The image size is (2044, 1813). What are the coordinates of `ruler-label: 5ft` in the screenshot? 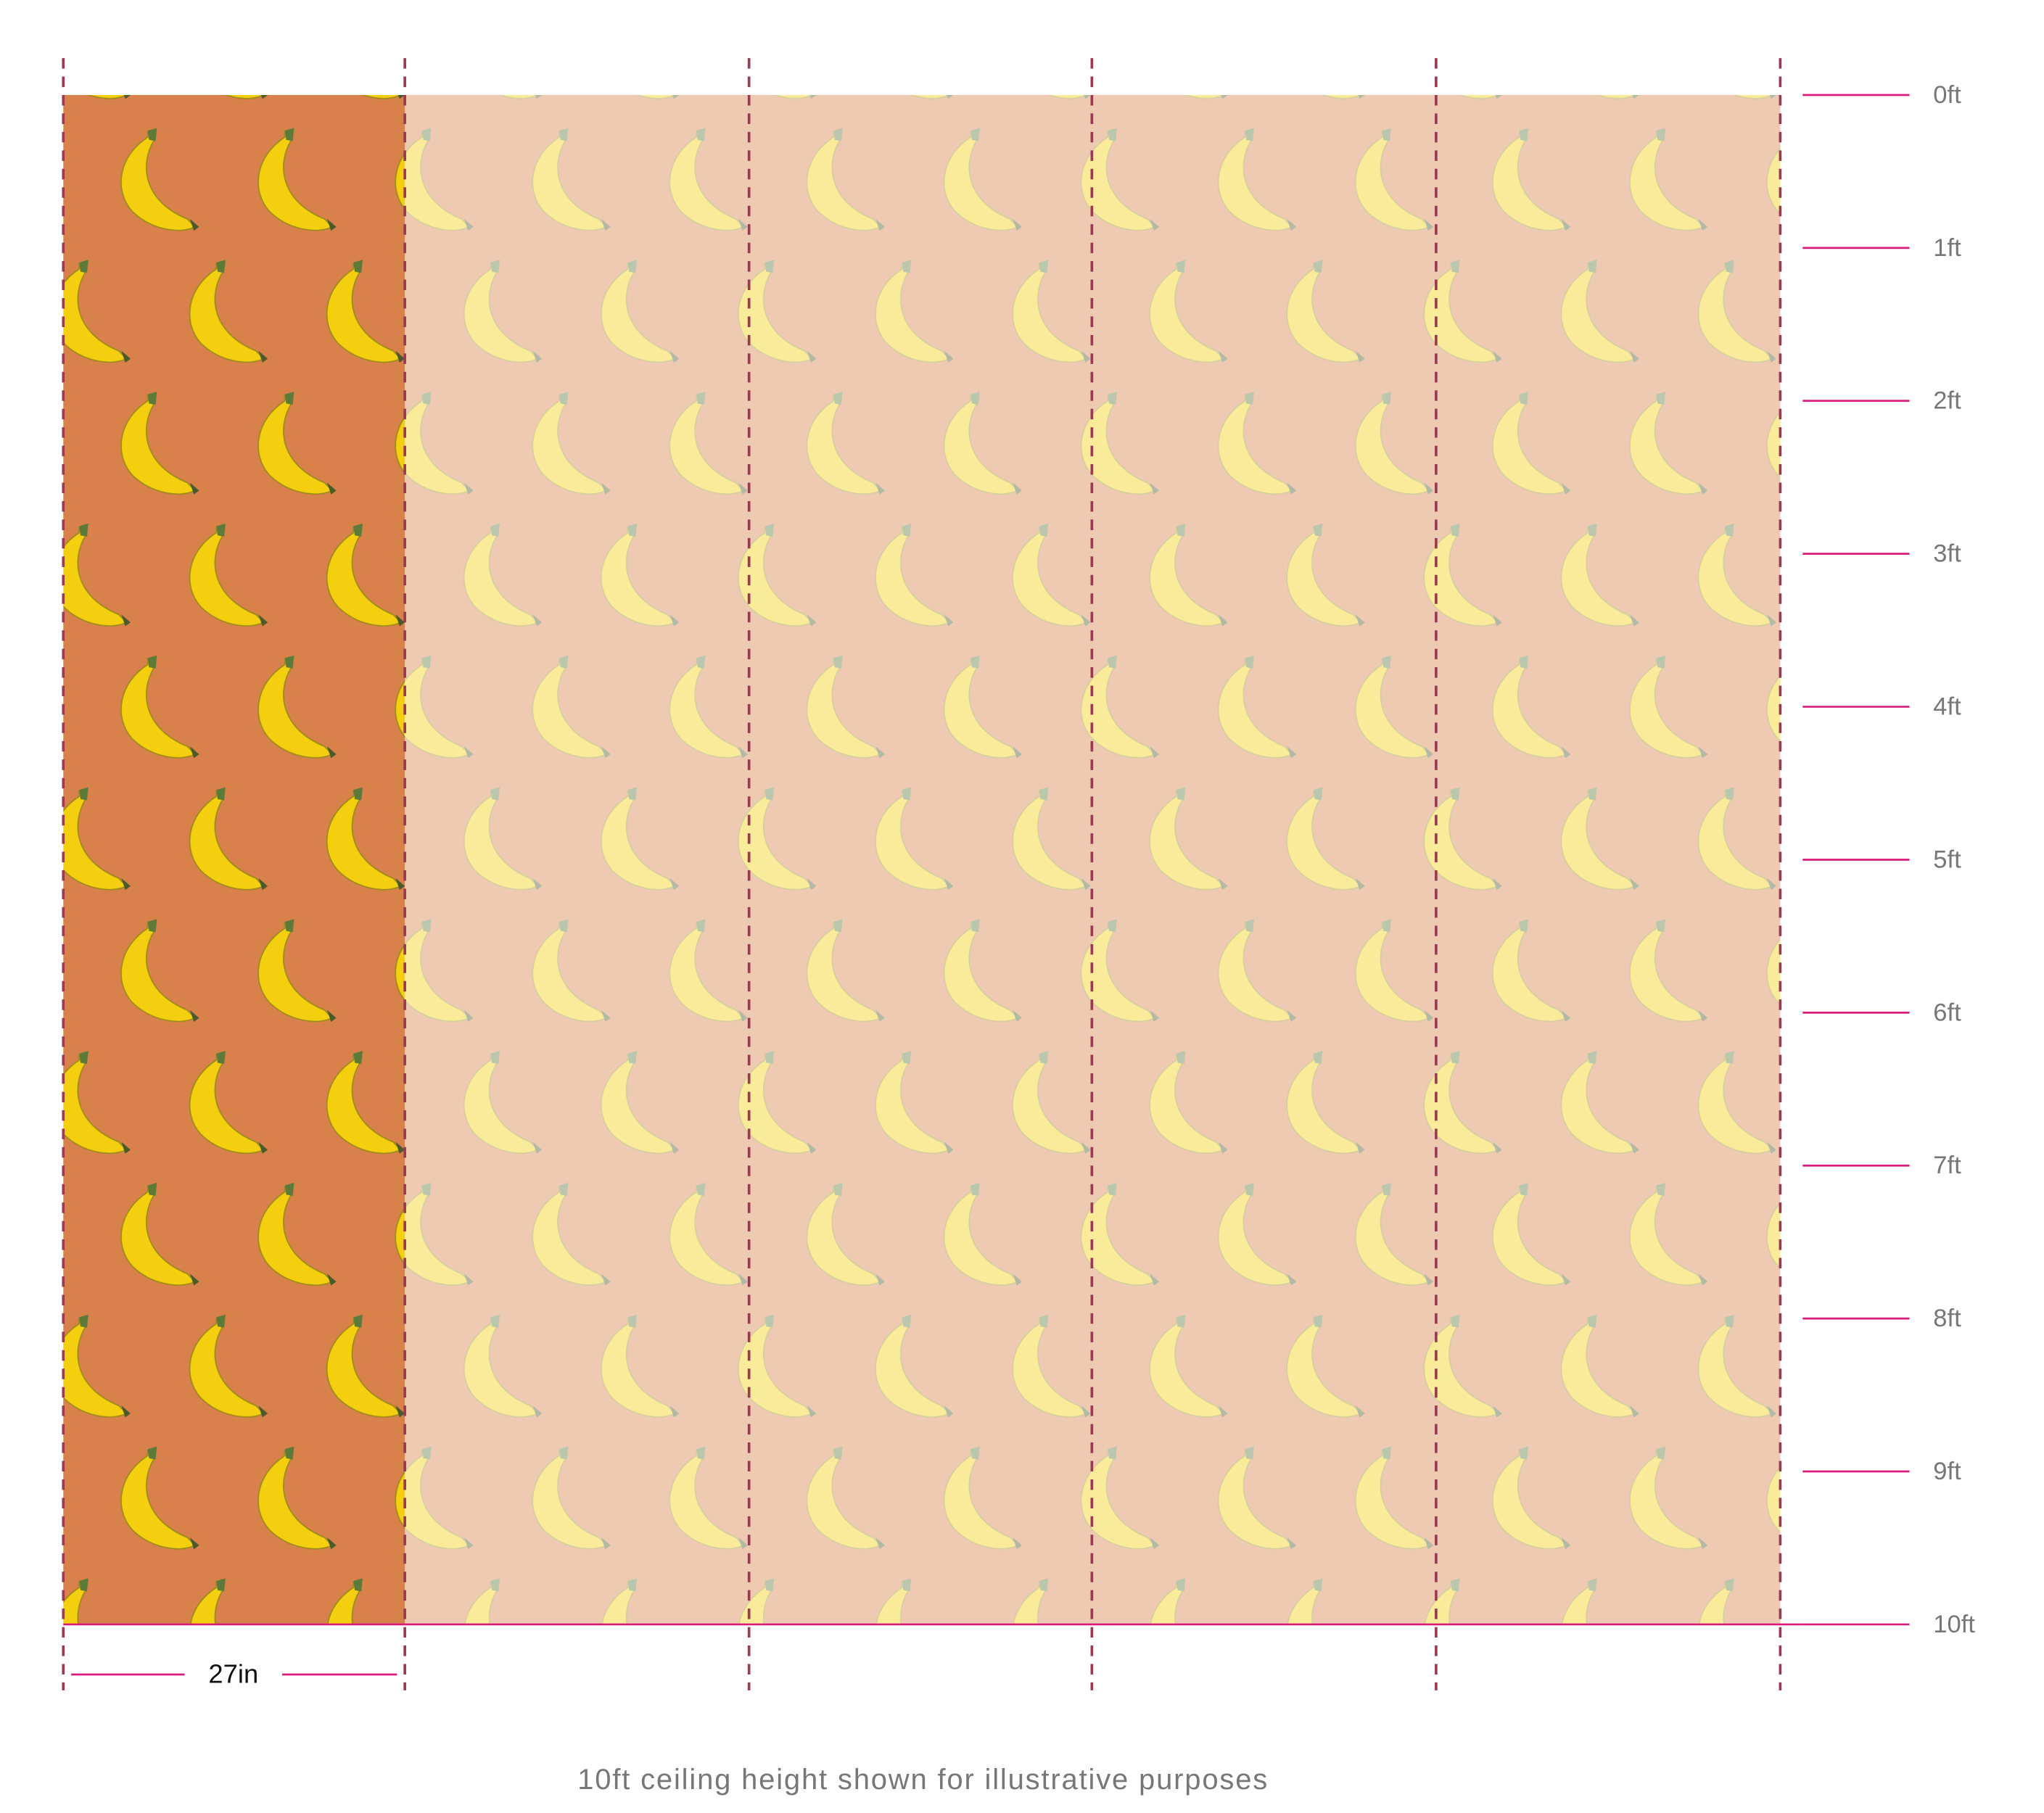 It's located at (1947, 859).